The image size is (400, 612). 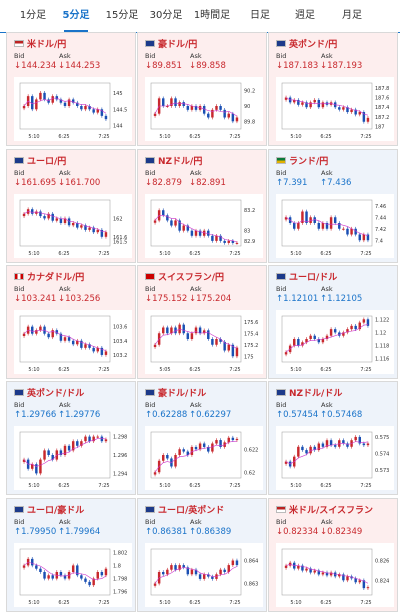 I want to click on chart-svg: 175.6 175.4 175.2 175 5:05 6:25 7:25, so click(x=204, y=344).